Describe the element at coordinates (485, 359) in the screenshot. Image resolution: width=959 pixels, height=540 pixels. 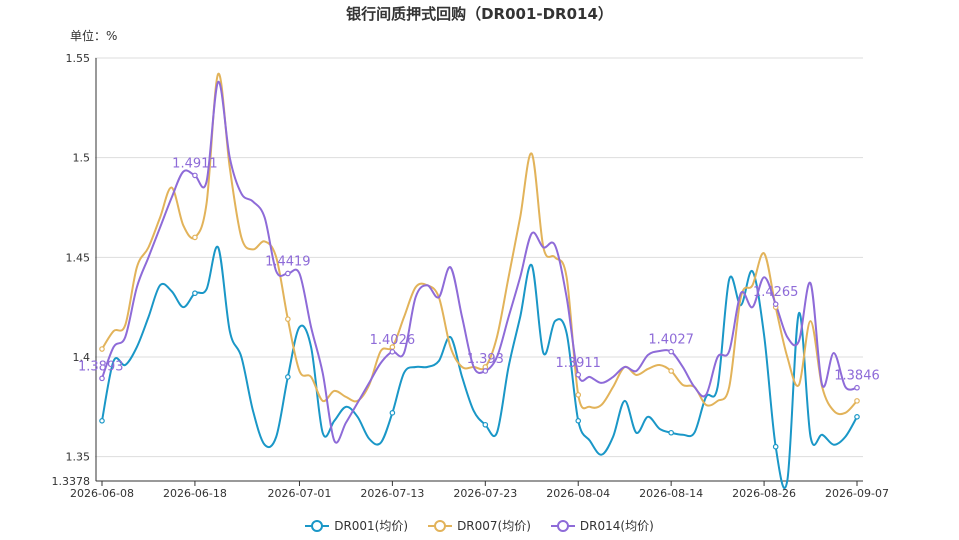
I see `data-label: 1.393` at that location.